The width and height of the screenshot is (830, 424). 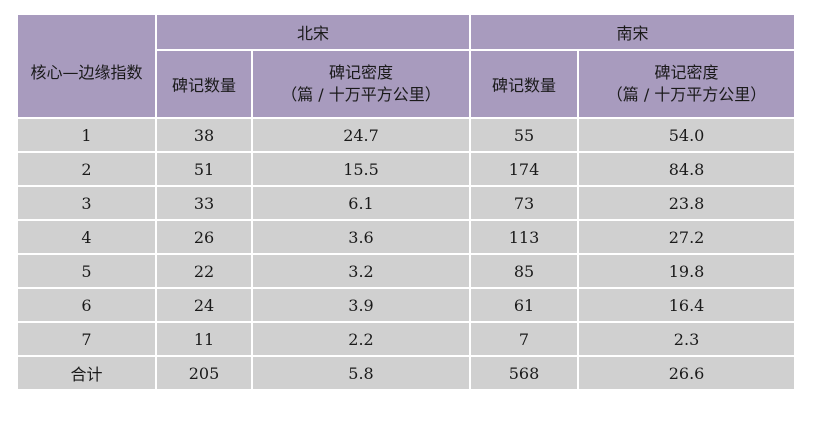 What do you see at coordinates (361, 305) in the screenshot?
I see `cell-bs-density: 3.9` at bounding box center [361, 305].